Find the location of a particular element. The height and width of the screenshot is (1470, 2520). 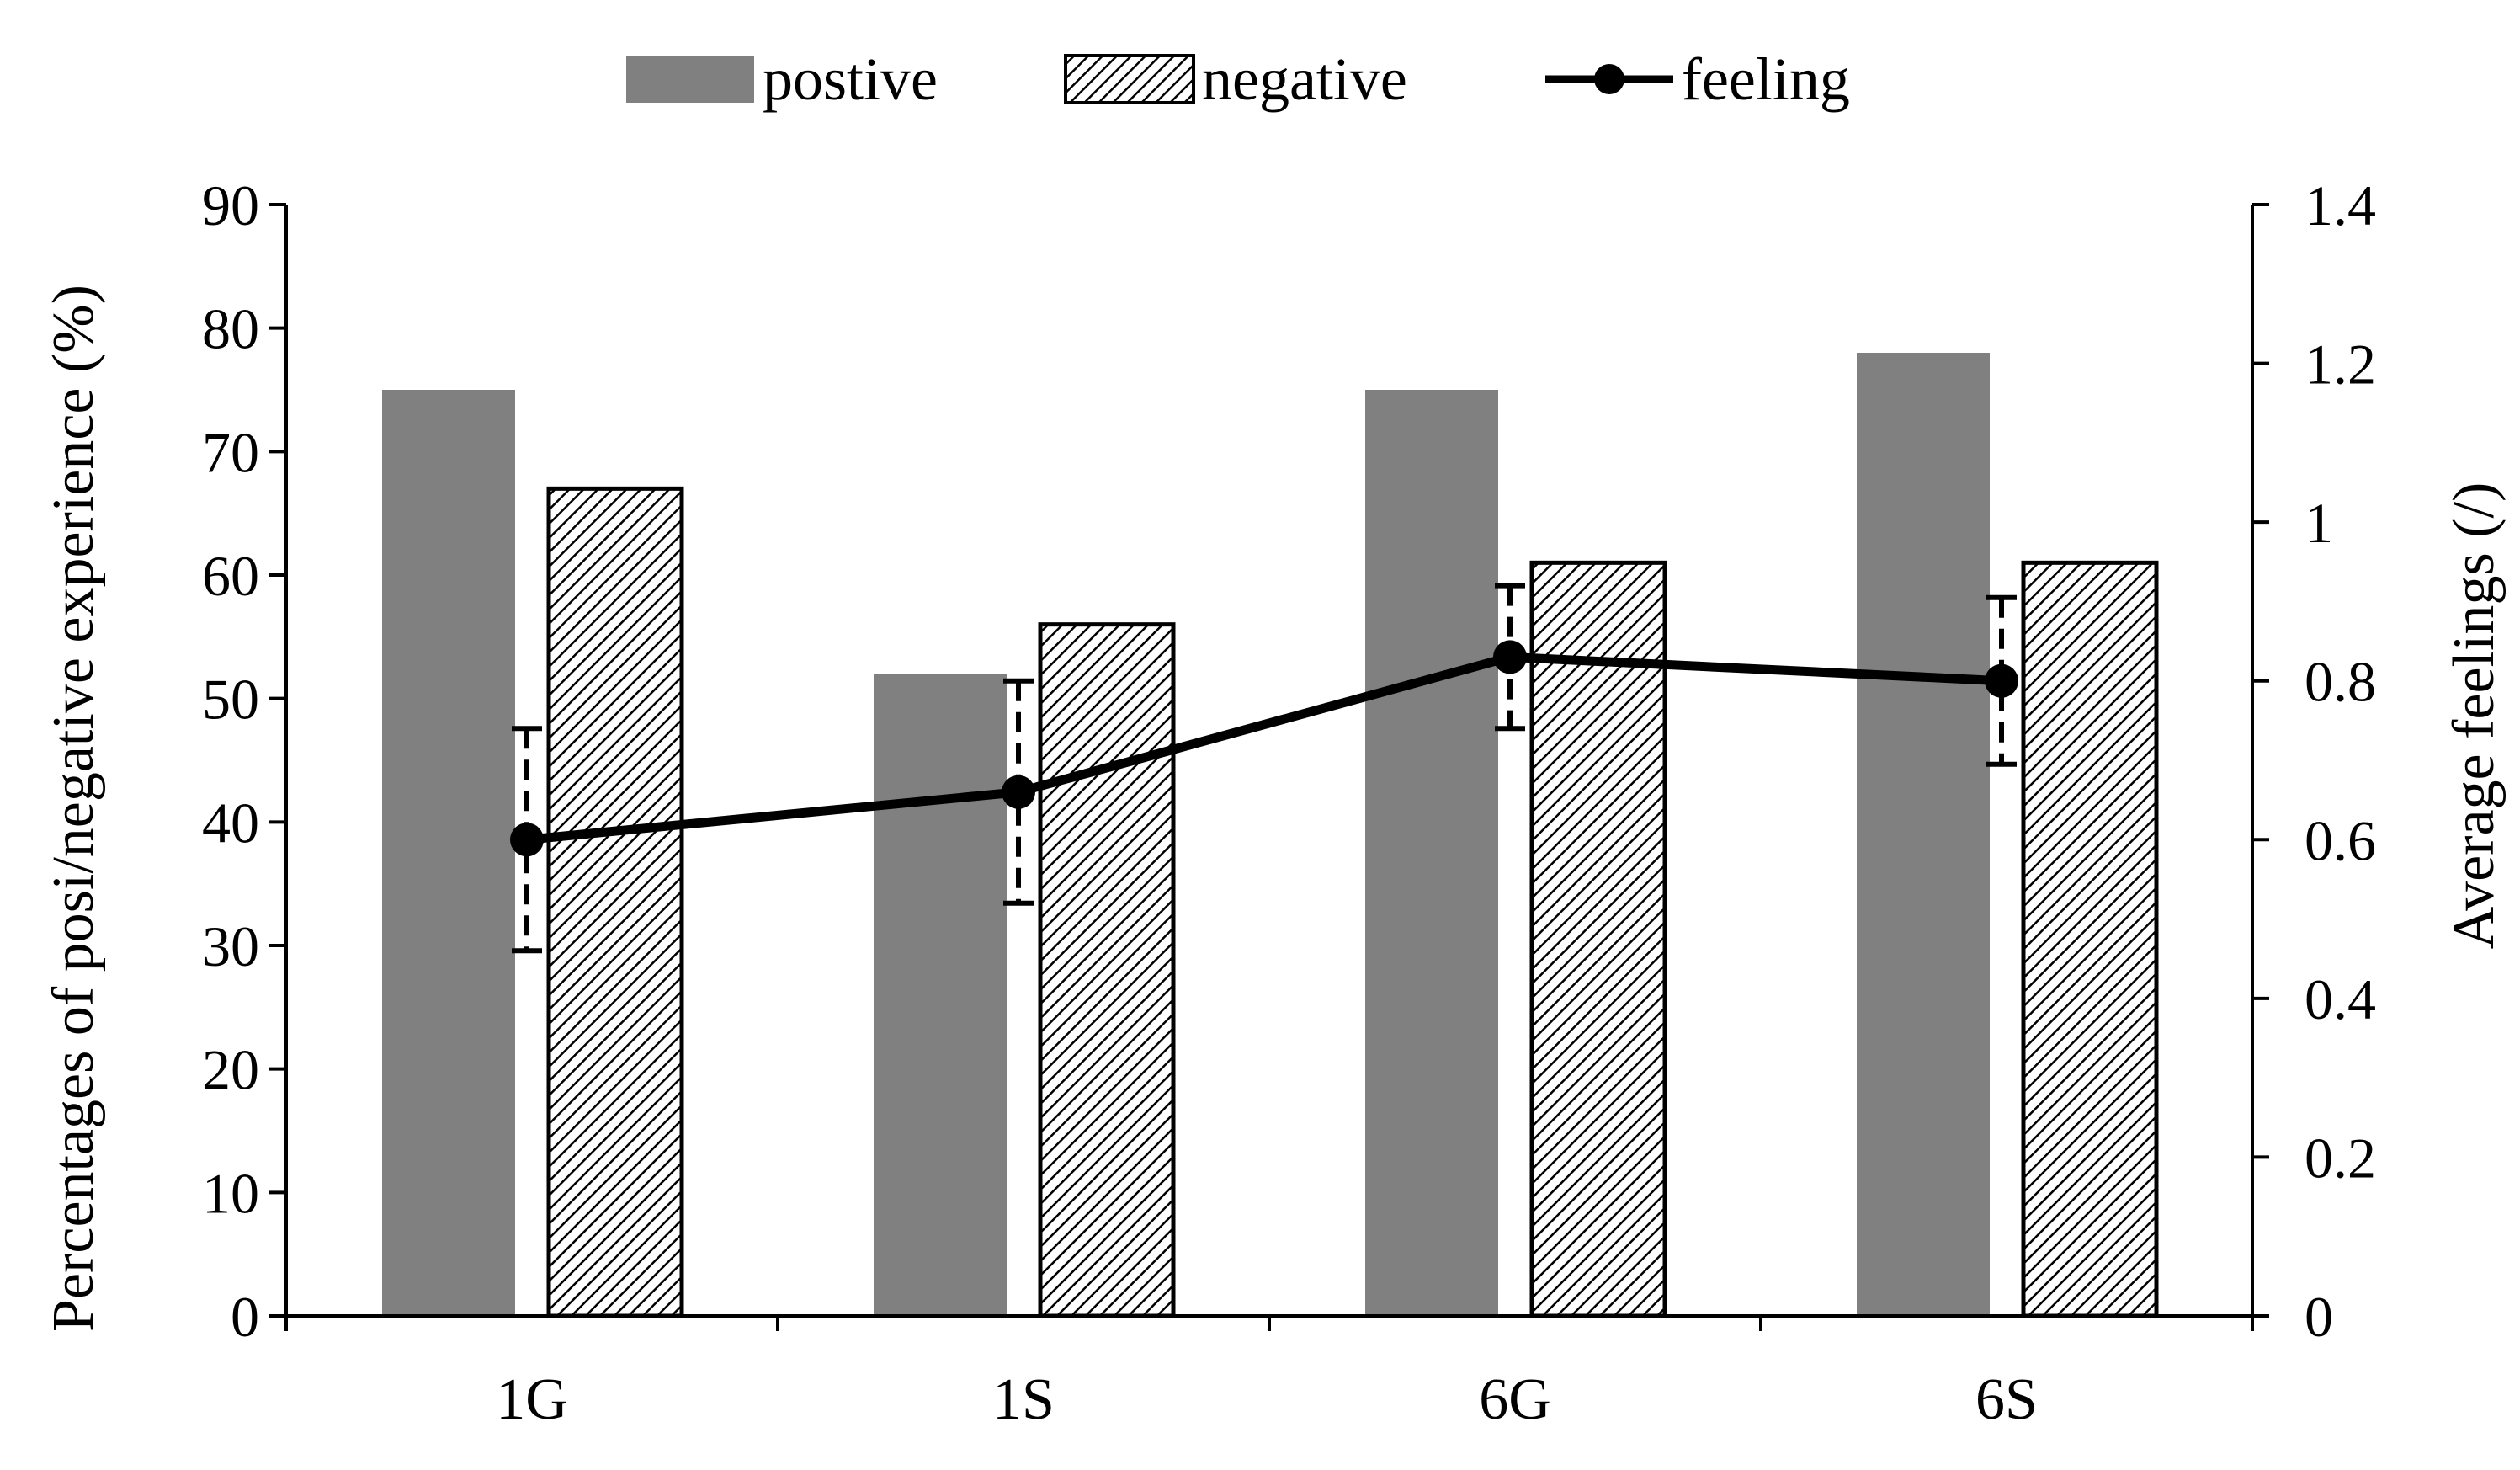

bar-negative-1S is located at coordinates (1107, 970).